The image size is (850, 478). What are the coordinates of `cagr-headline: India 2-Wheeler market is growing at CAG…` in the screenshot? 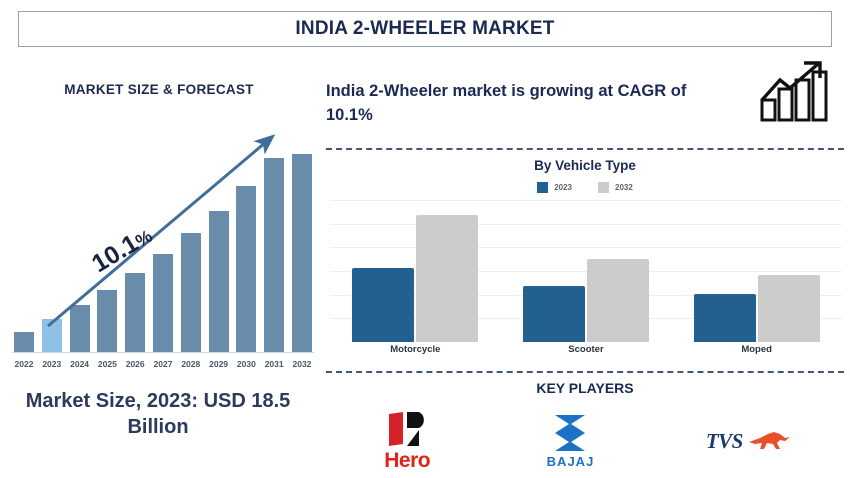 It's located at (506, 103).